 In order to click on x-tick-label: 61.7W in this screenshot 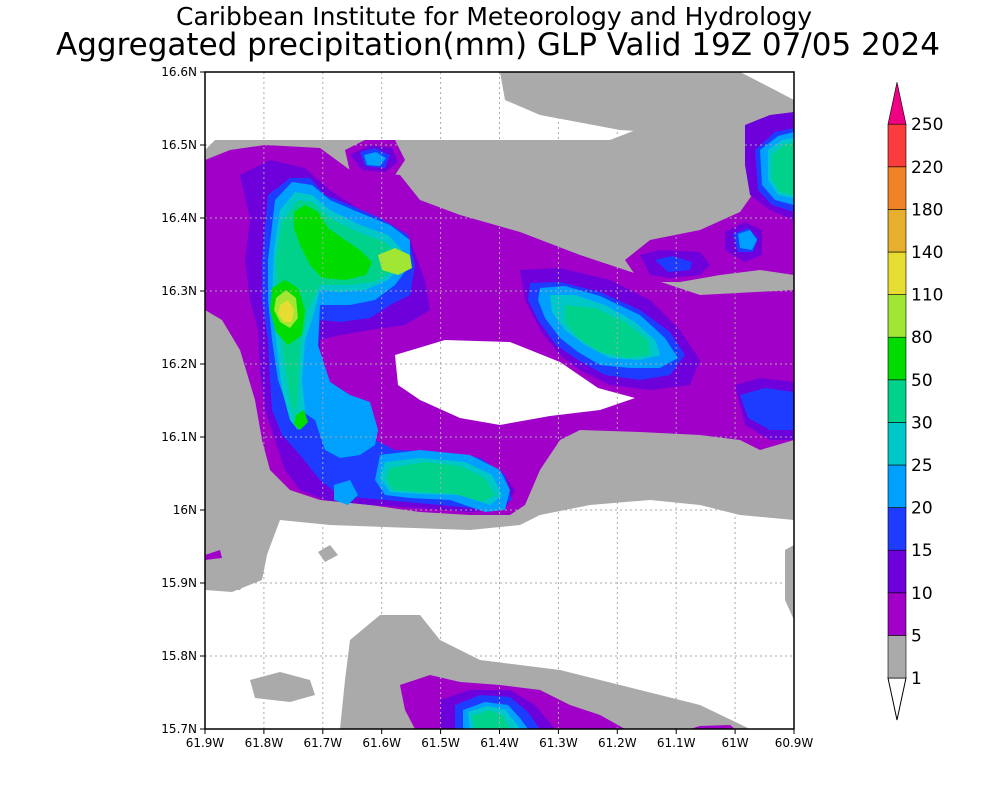, I will do `click(323, 743)`.